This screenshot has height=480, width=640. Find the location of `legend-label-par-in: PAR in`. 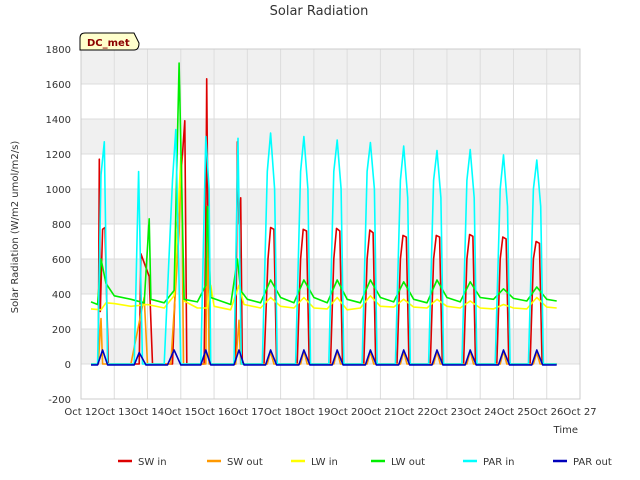

legend-label-par-in: PAR in is located at coordinates (498, 462).